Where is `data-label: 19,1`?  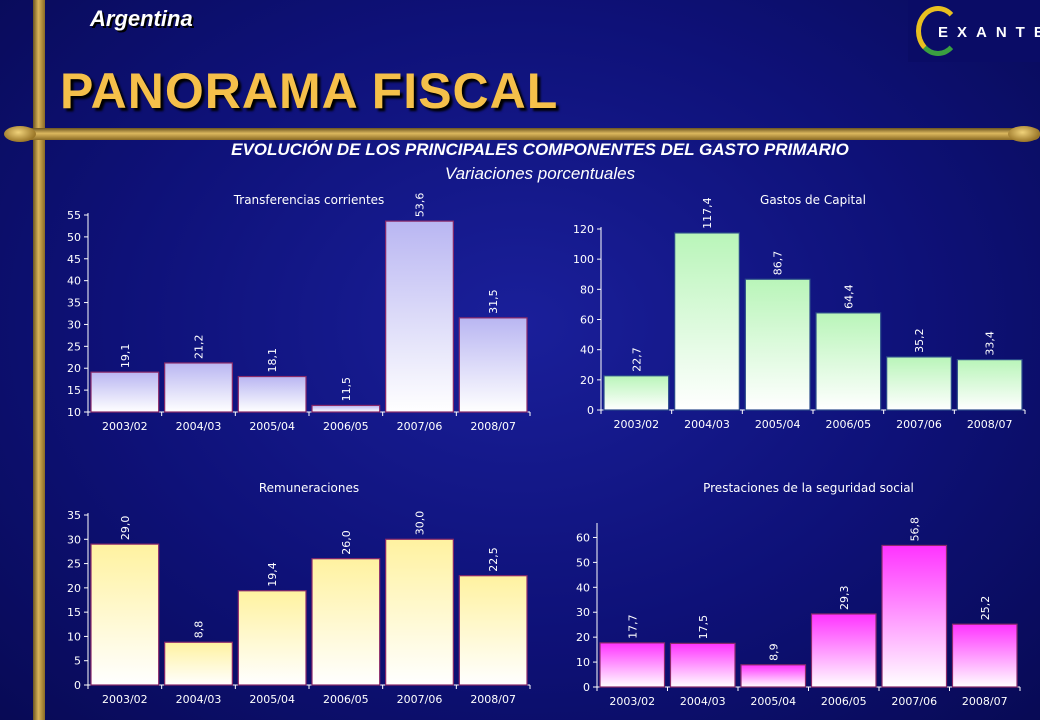 data-label: 19,1 is located at coordinates (125, 356).